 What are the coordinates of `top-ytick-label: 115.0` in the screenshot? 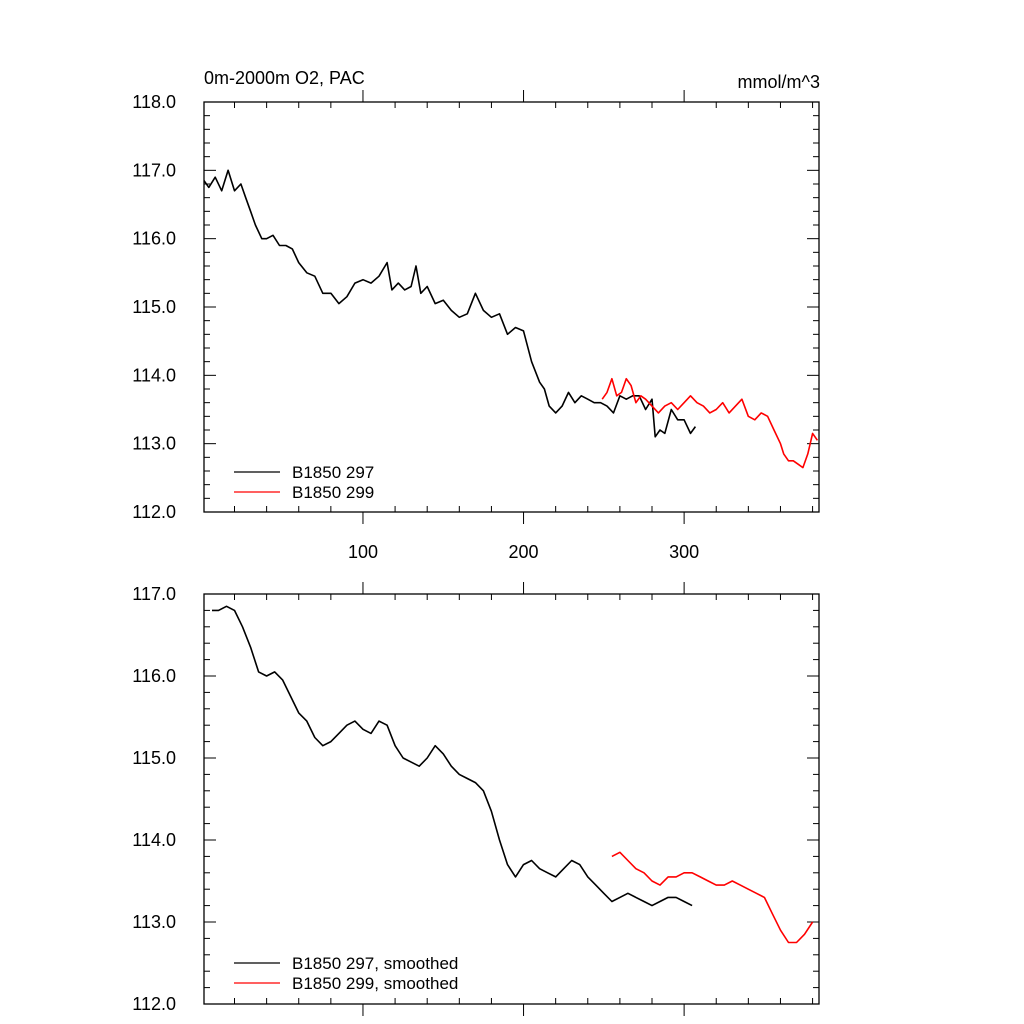 It's located at (154, 307).